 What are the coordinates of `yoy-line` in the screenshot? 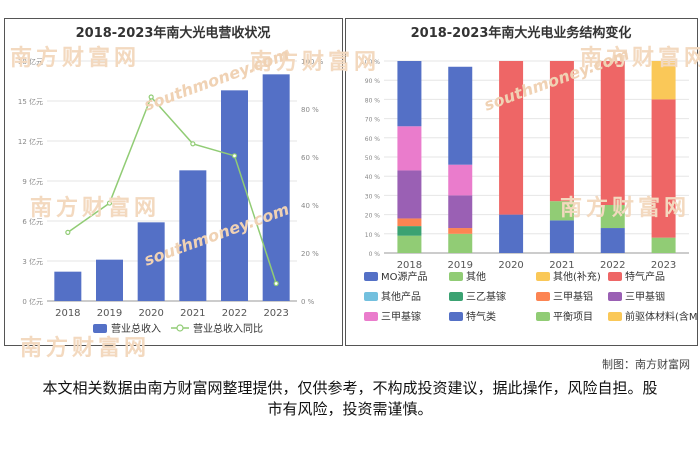 It's located at (172, 189).